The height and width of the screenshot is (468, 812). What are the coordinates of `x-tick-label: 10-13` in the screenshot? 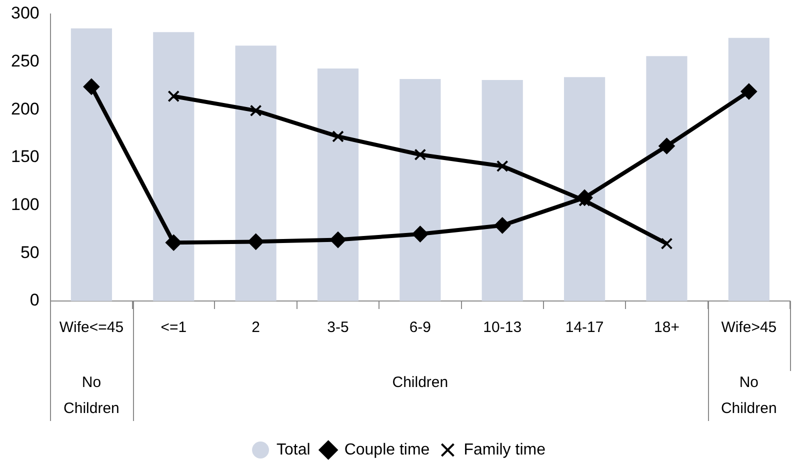 It's located at (502, 327).